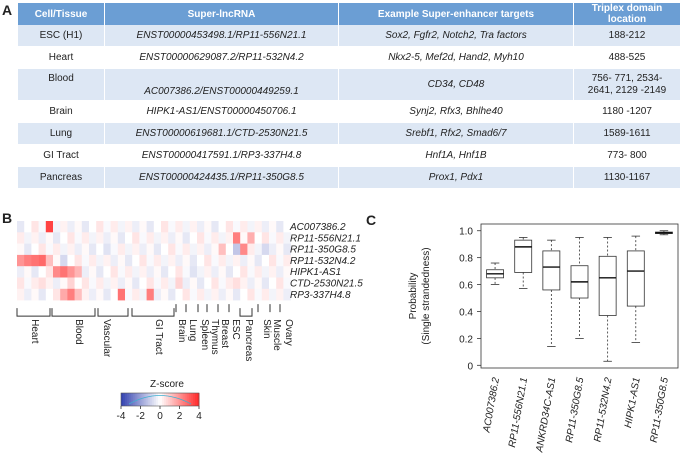 This screenshot has height=456, width=681. Describe the element at coordinates (121, 416) in the screenshot. I see `colorbar-tick-label: -4` at that location.